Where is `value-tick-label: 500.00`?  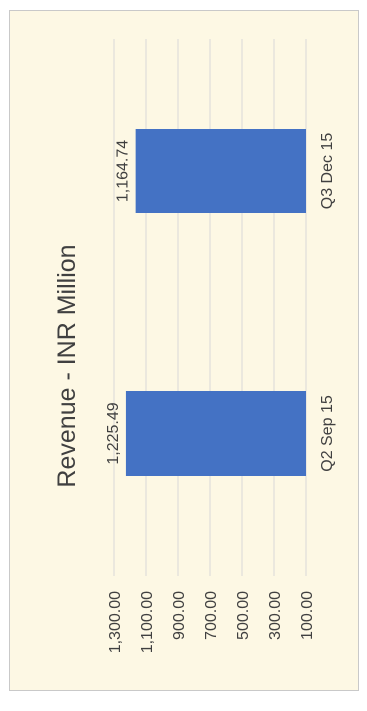
value-tick-label: 500.00 is located at coordinates (243, 615).